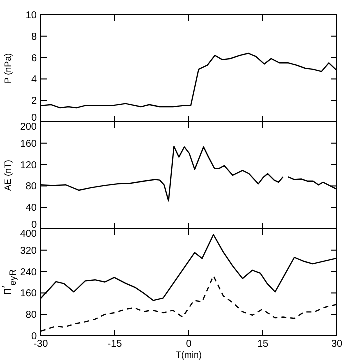 Image resolution: width=349 pixels, height=360 pixels. I want to click on y-tick-label: 2, so click(34, 102).